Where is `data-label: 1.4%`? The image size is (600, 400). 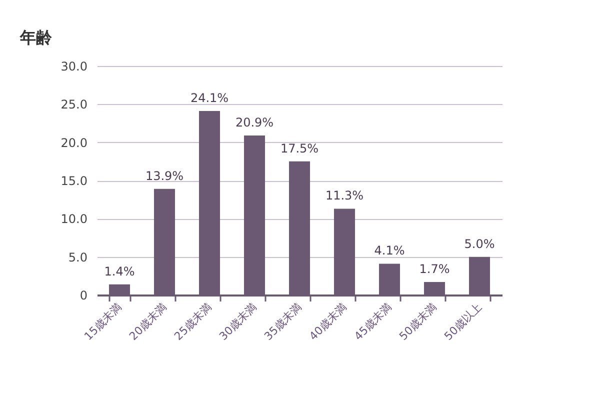
data-label: 1.4% is located at coordinates (119, 271).